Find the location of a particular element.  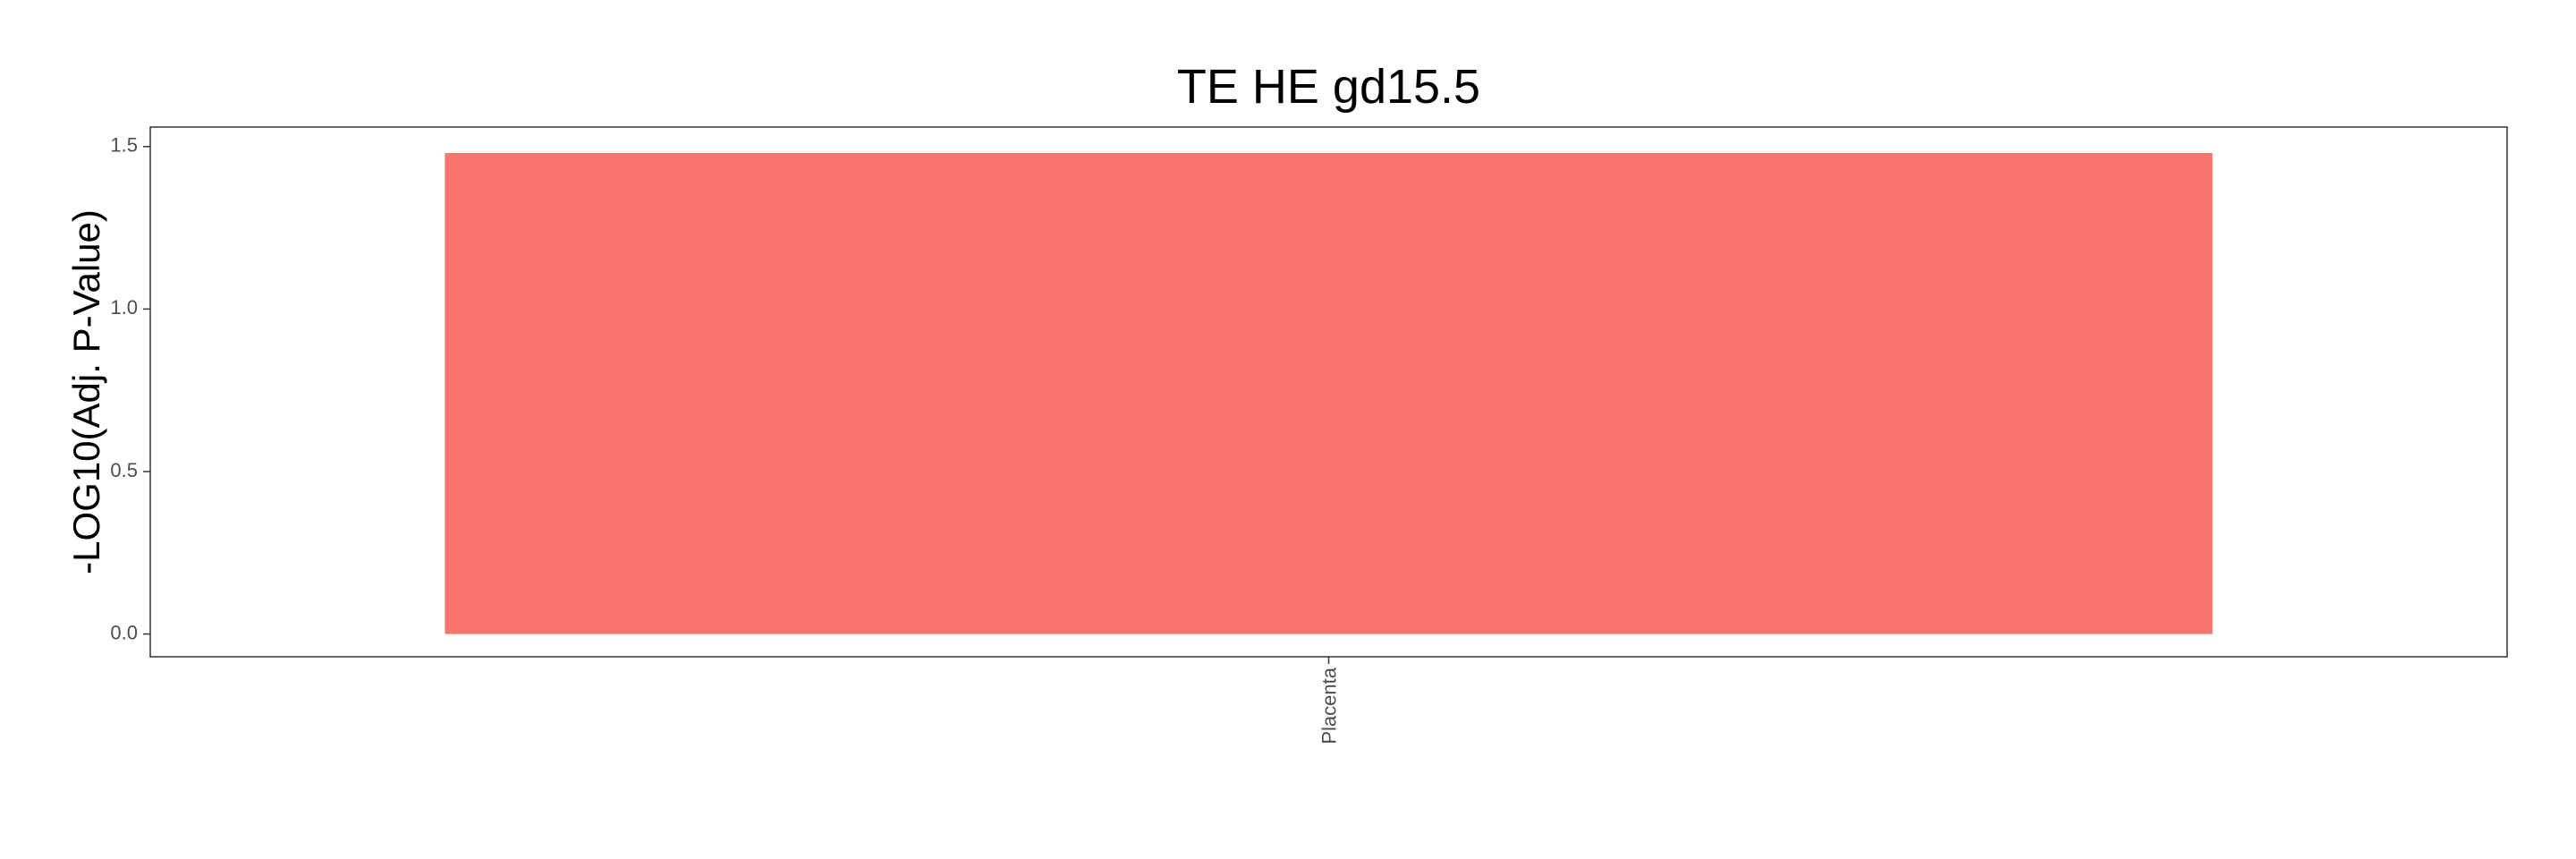

y-axis-title: -LOG10(Adj. P-Value) is located at coordinates (86, 391).